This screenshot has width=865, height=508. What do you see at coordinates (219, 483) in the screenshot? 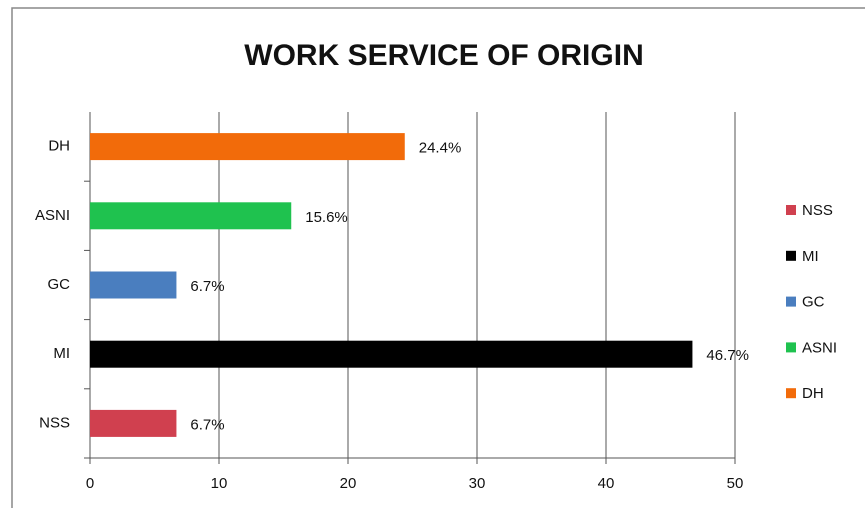
I see `x-tick-label: 10` at bounding box center [219, 483].